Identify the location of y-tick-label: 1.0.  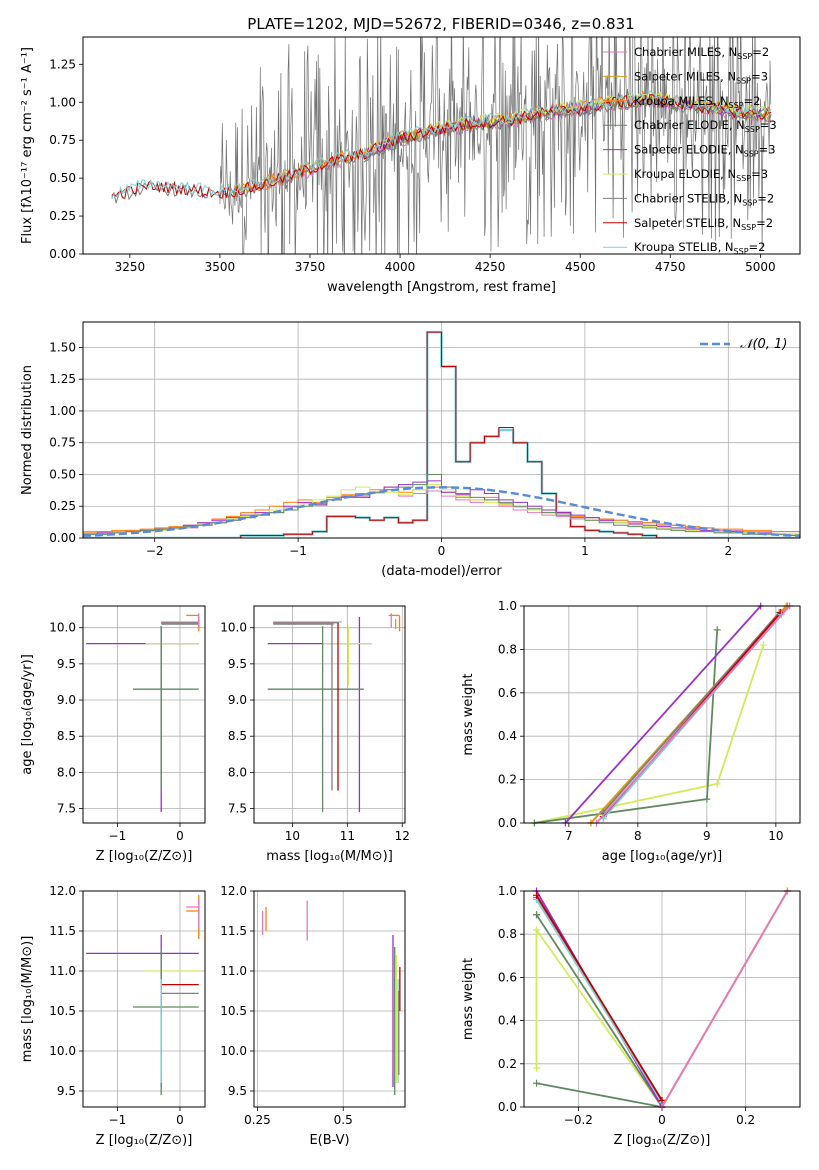
(507, 606).